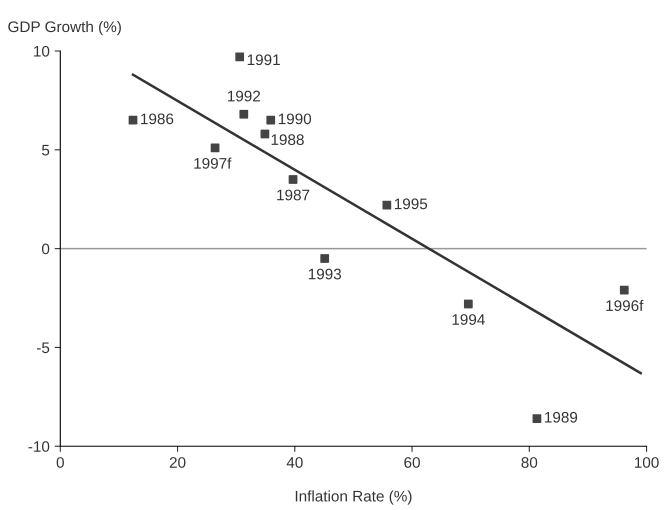  What do you see at coordinates (468, 319) in the screenshot?
I see `annotation: 1994` at bounding box center [468, 319].